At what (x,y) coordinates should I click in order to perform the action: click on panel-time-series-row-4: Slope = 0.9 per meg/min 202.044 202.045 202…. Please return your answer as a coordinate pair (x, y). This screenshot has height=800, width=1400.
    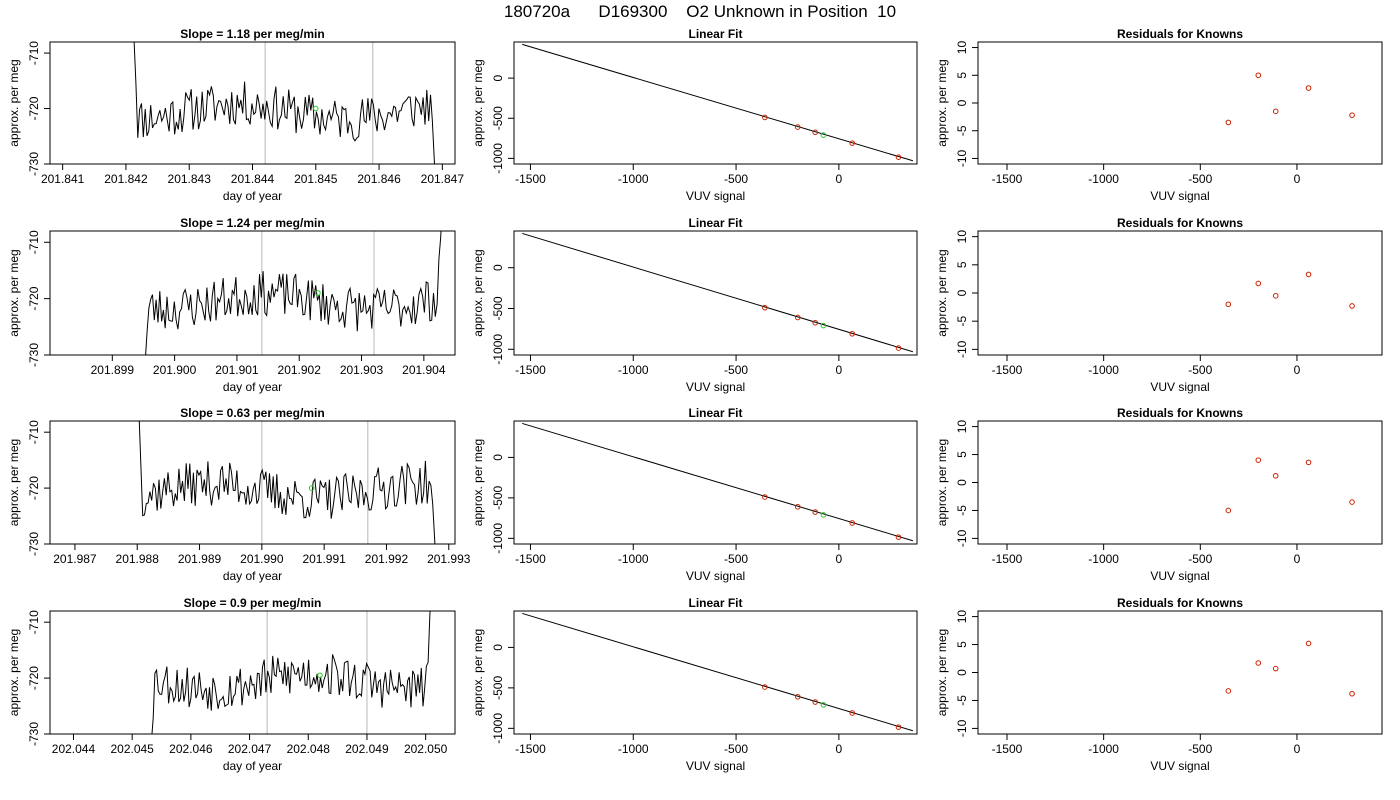
    Looking at the image, I should click on (231, 684).